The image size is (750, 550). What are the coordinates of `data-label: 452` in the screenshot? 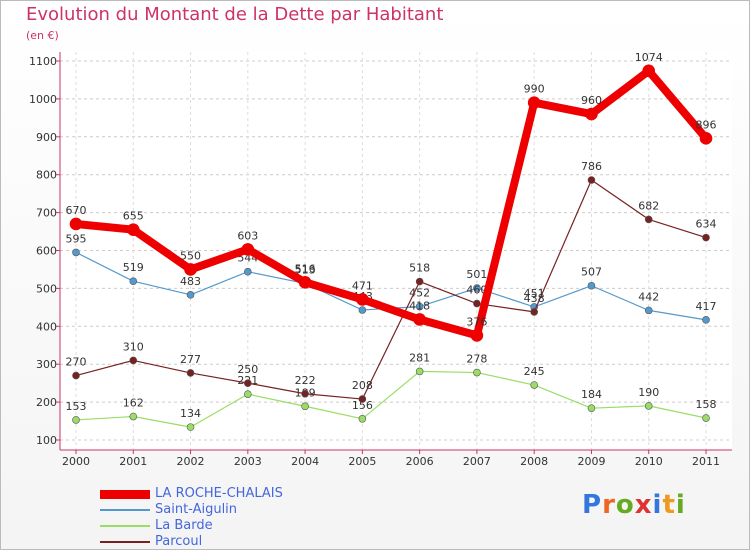 It's located at (419, 293).